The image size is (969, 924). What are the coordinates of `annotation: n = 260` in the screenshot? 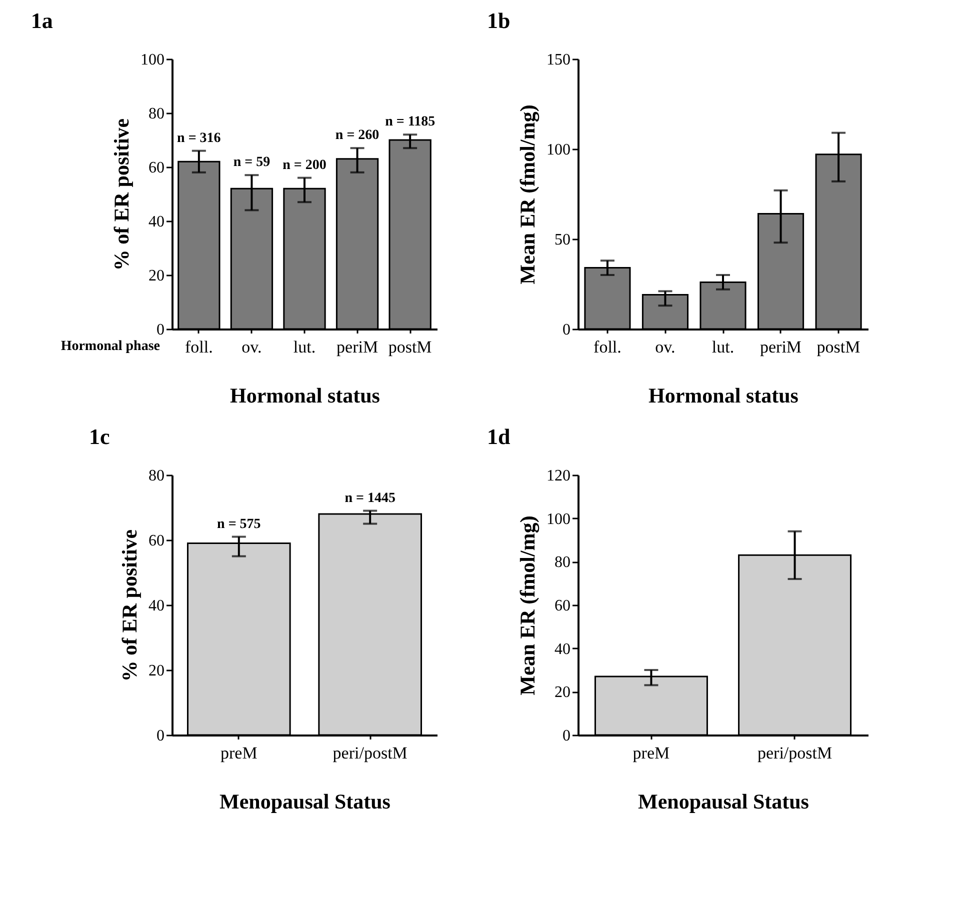 It's located at (357, 136).